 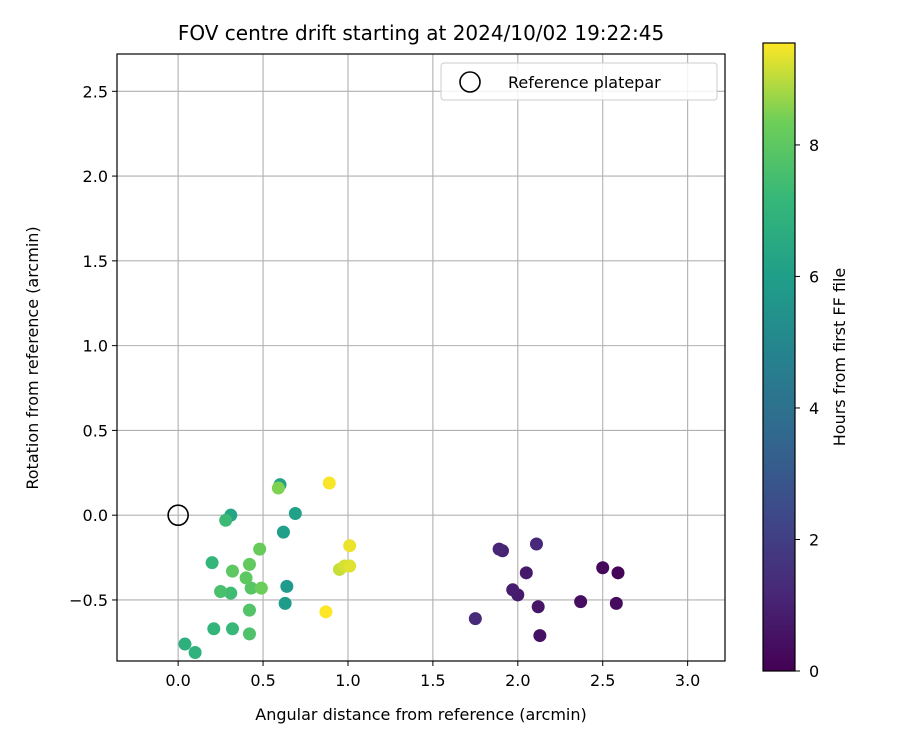 What do you see at coordinates (95, 176) in the screenshot?
I see `y-tick-label: 2.0` at bounding box center [95, 176].